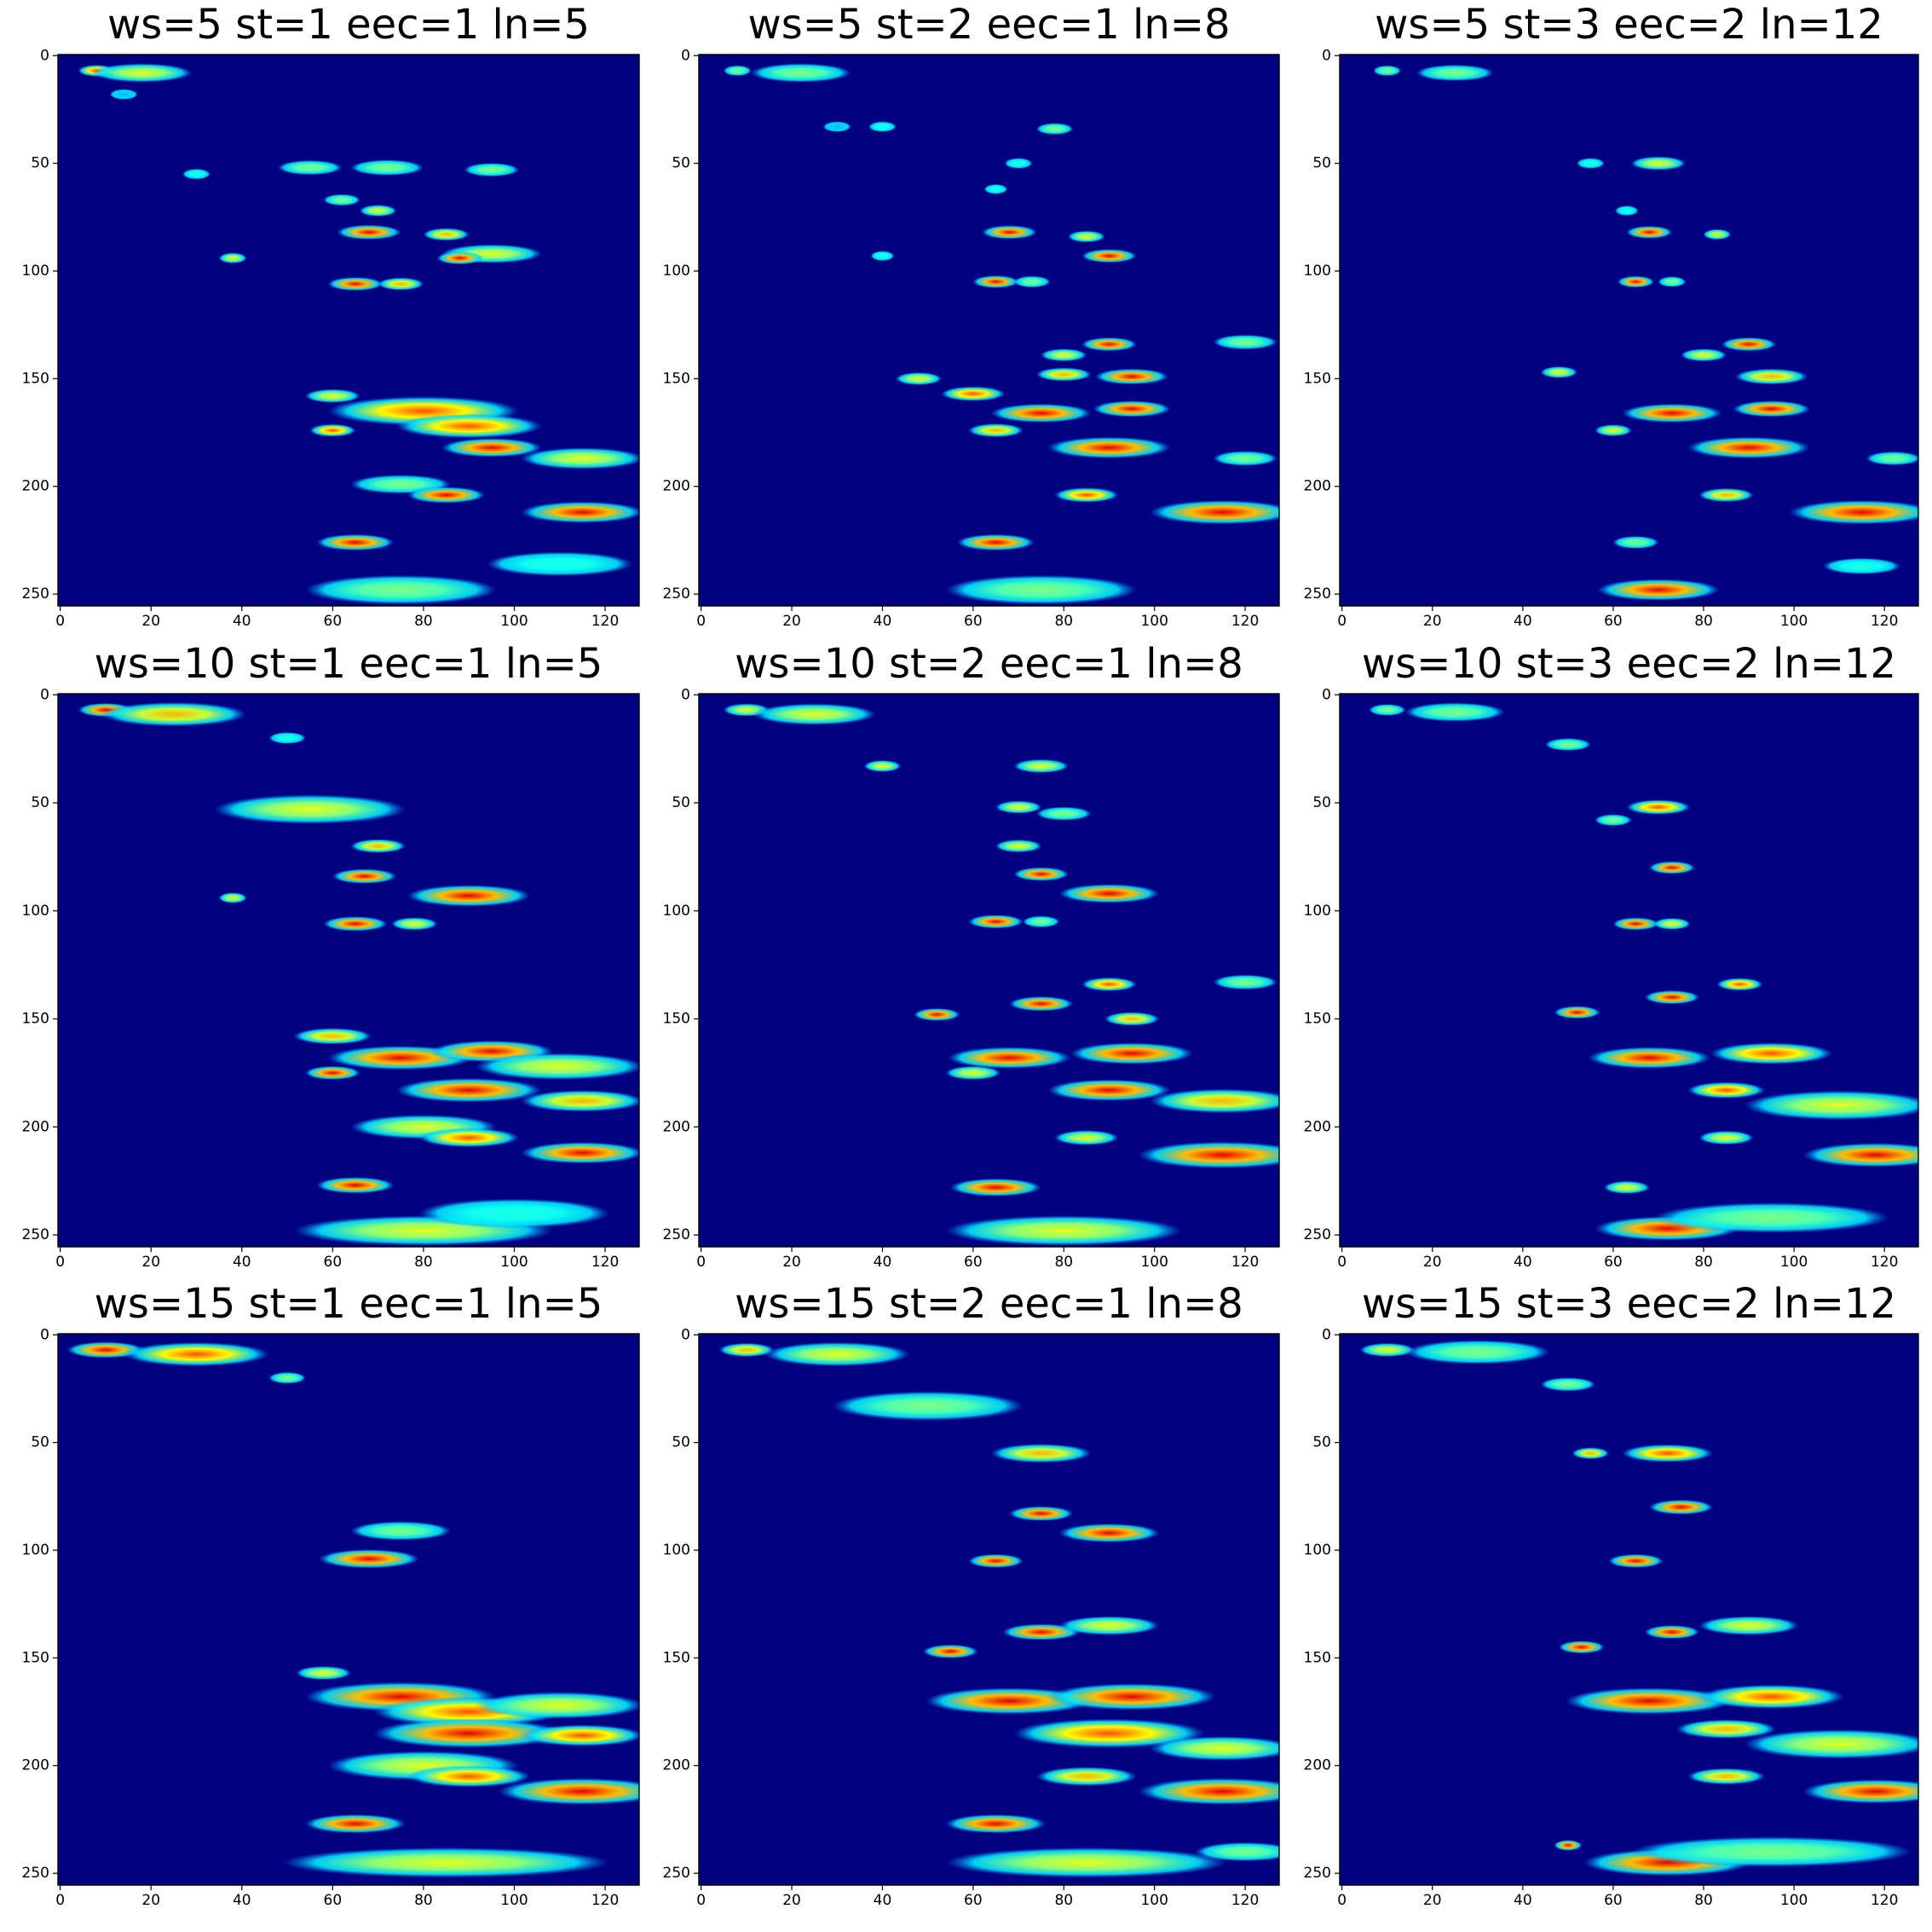  Describe the element at coordinates (1629, 664) in the screenshot. I see `panel-title: ws=10 st=3 eec=2 ln=12` at that location.